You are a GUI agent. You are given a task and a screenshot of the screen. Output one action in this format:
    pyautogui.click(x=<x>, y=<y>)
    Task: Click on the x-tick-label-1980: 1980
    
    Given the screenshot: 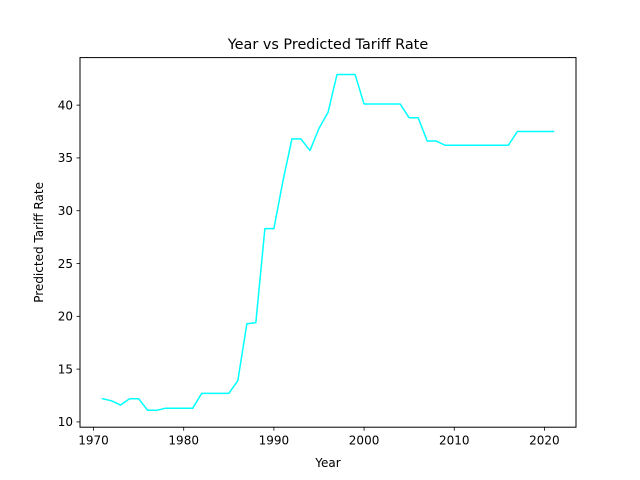 What is the action you would take?
    pyautogui.click(x=183, y=441)
    